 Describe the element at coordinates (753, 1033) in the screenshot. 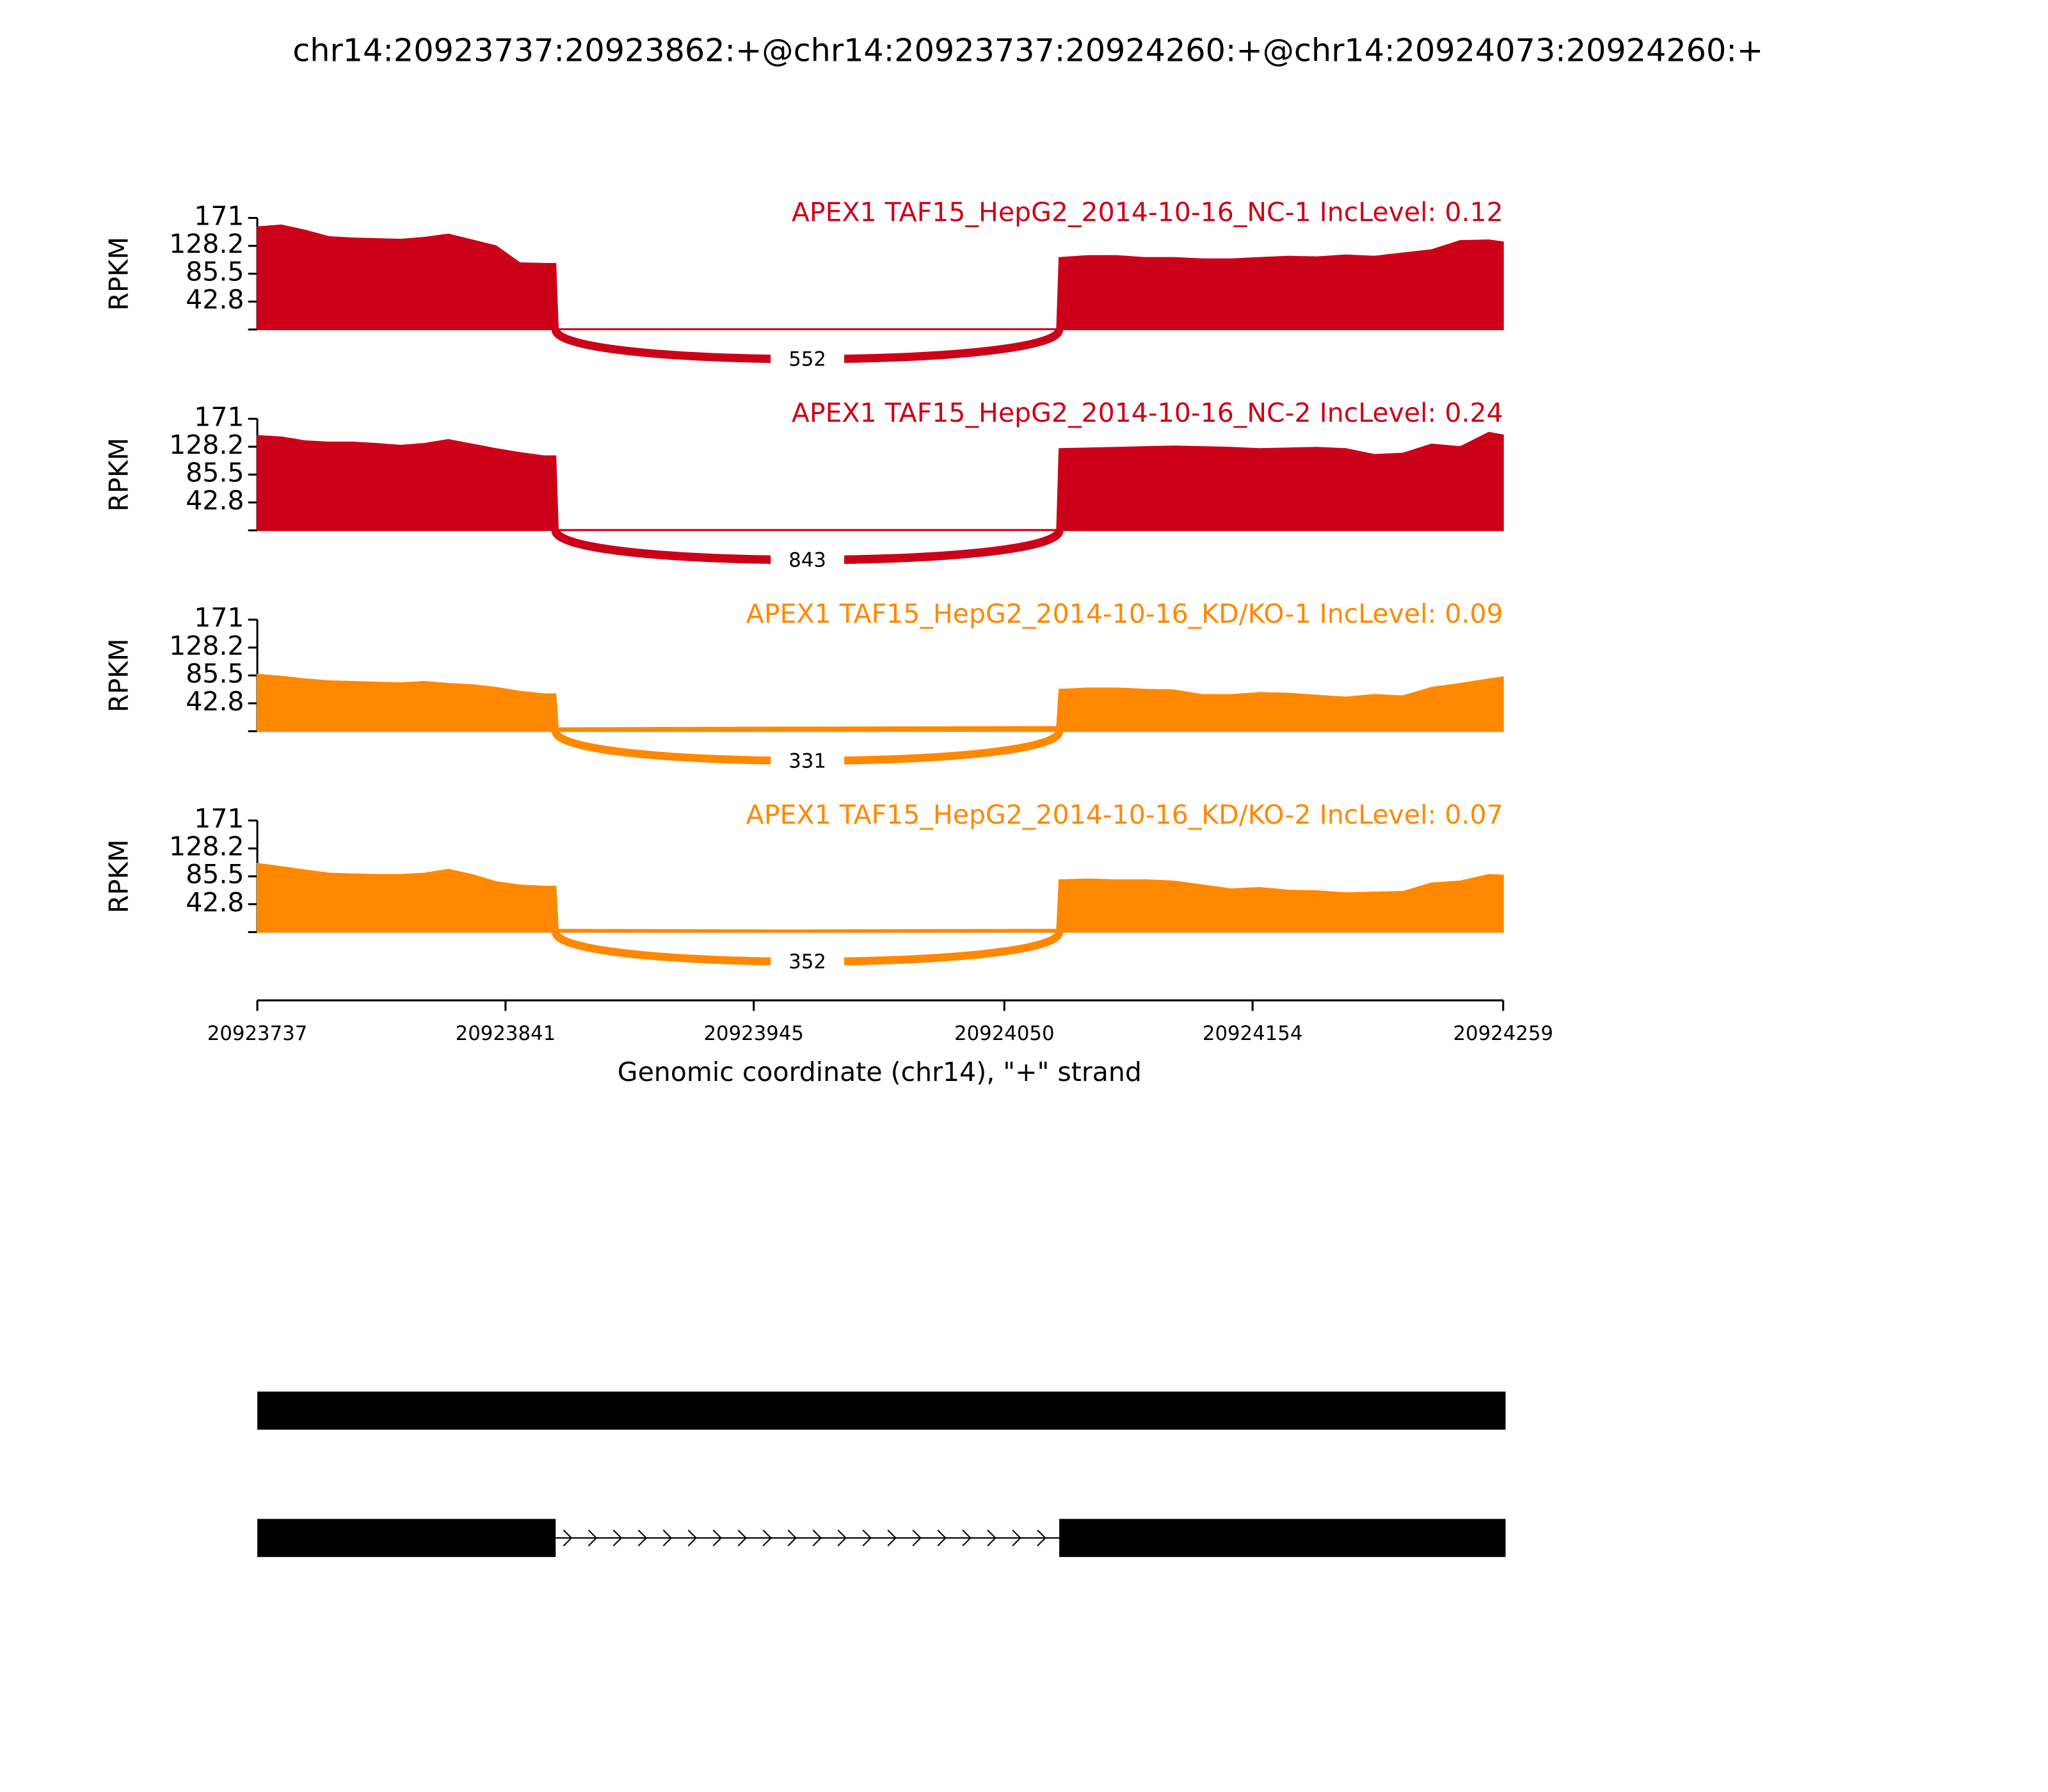

I see `x-tick-label: 20923945` at that location.